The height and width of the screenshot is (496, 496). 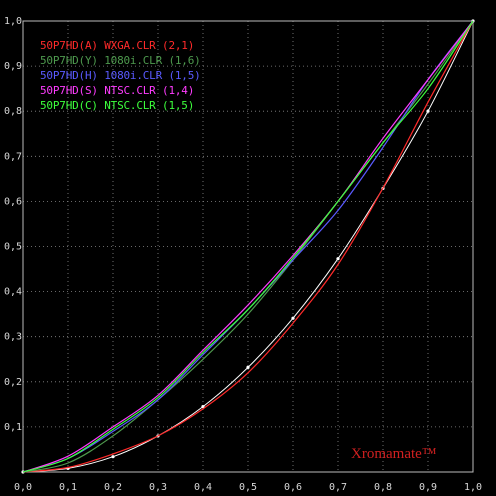 What do you see at coordinates (117, 105) in the screenshot?
I see `legend-entry: 50P7HD(C) NTSC.CLR (1,5)` at bounding box center [117, 105].